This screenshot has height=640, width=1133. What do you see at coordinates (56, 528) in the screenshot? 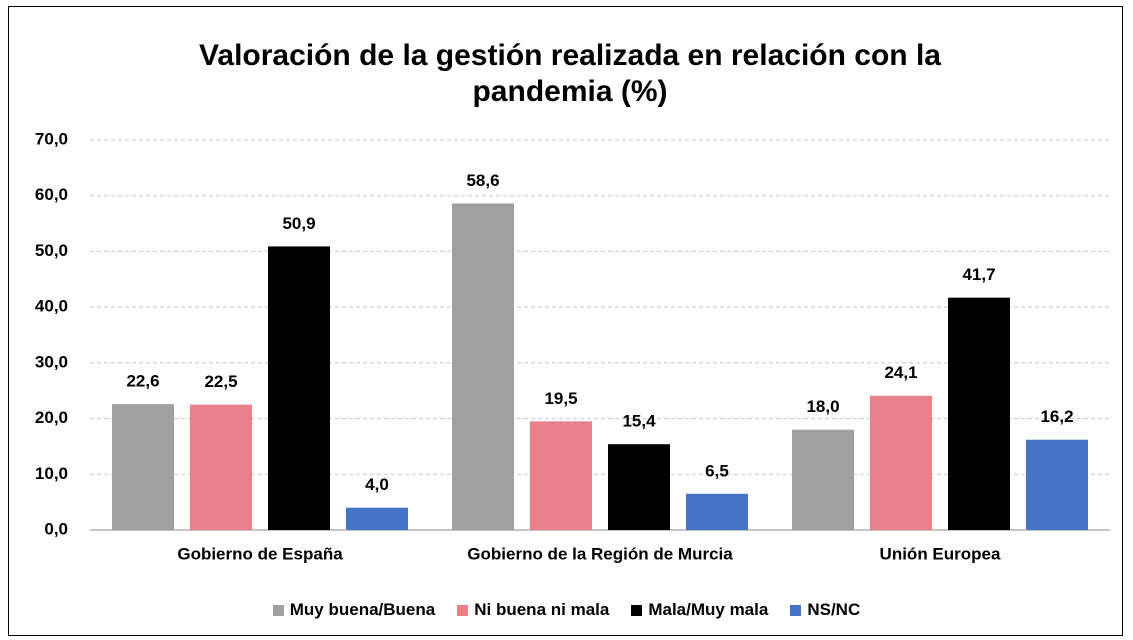
I see `y-tick-label: 0,0` at bounding box center [56, 528].